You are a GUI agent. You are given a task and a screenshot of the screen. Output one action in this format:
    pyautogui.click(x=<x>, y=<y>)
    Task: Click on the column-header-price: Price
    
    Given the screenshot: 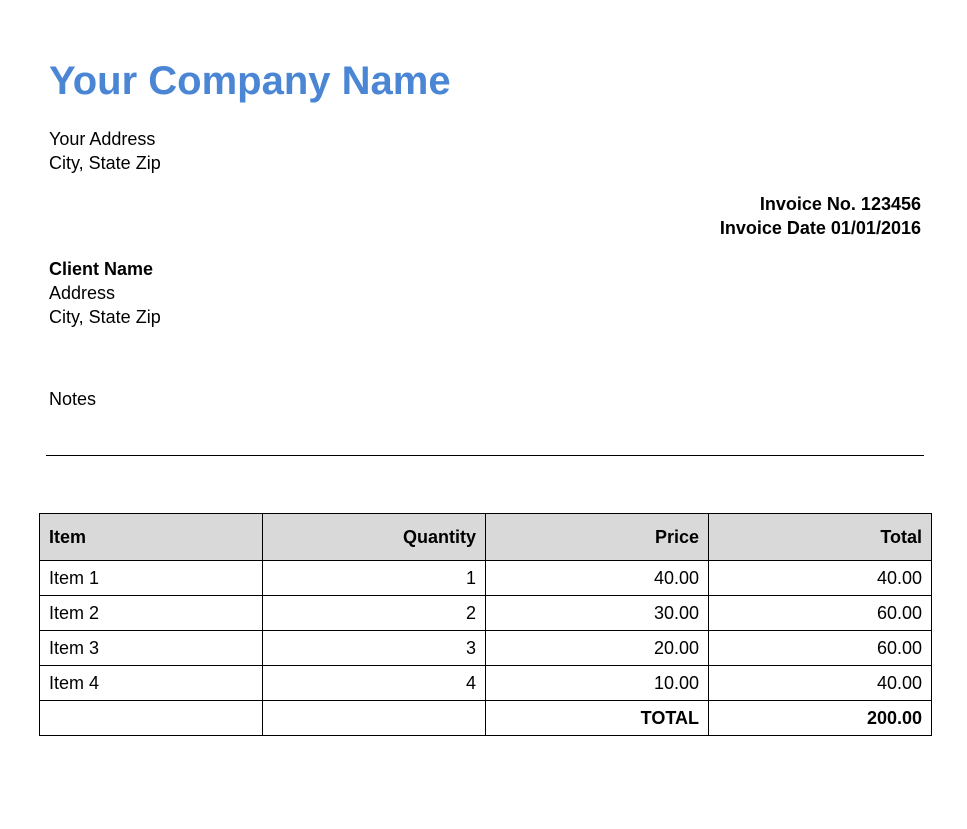 What is the action you would take?
    pyautogui.click(x=597, y=537)
    